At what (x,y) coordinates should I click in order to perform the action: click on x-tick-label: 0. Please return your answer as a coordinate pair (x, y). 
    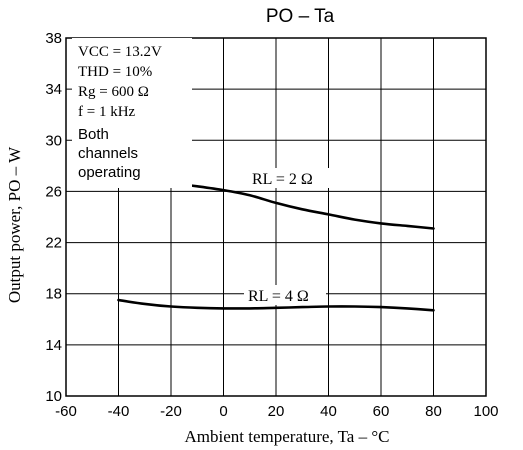
    Looking at the image, I should click on (223, 411).